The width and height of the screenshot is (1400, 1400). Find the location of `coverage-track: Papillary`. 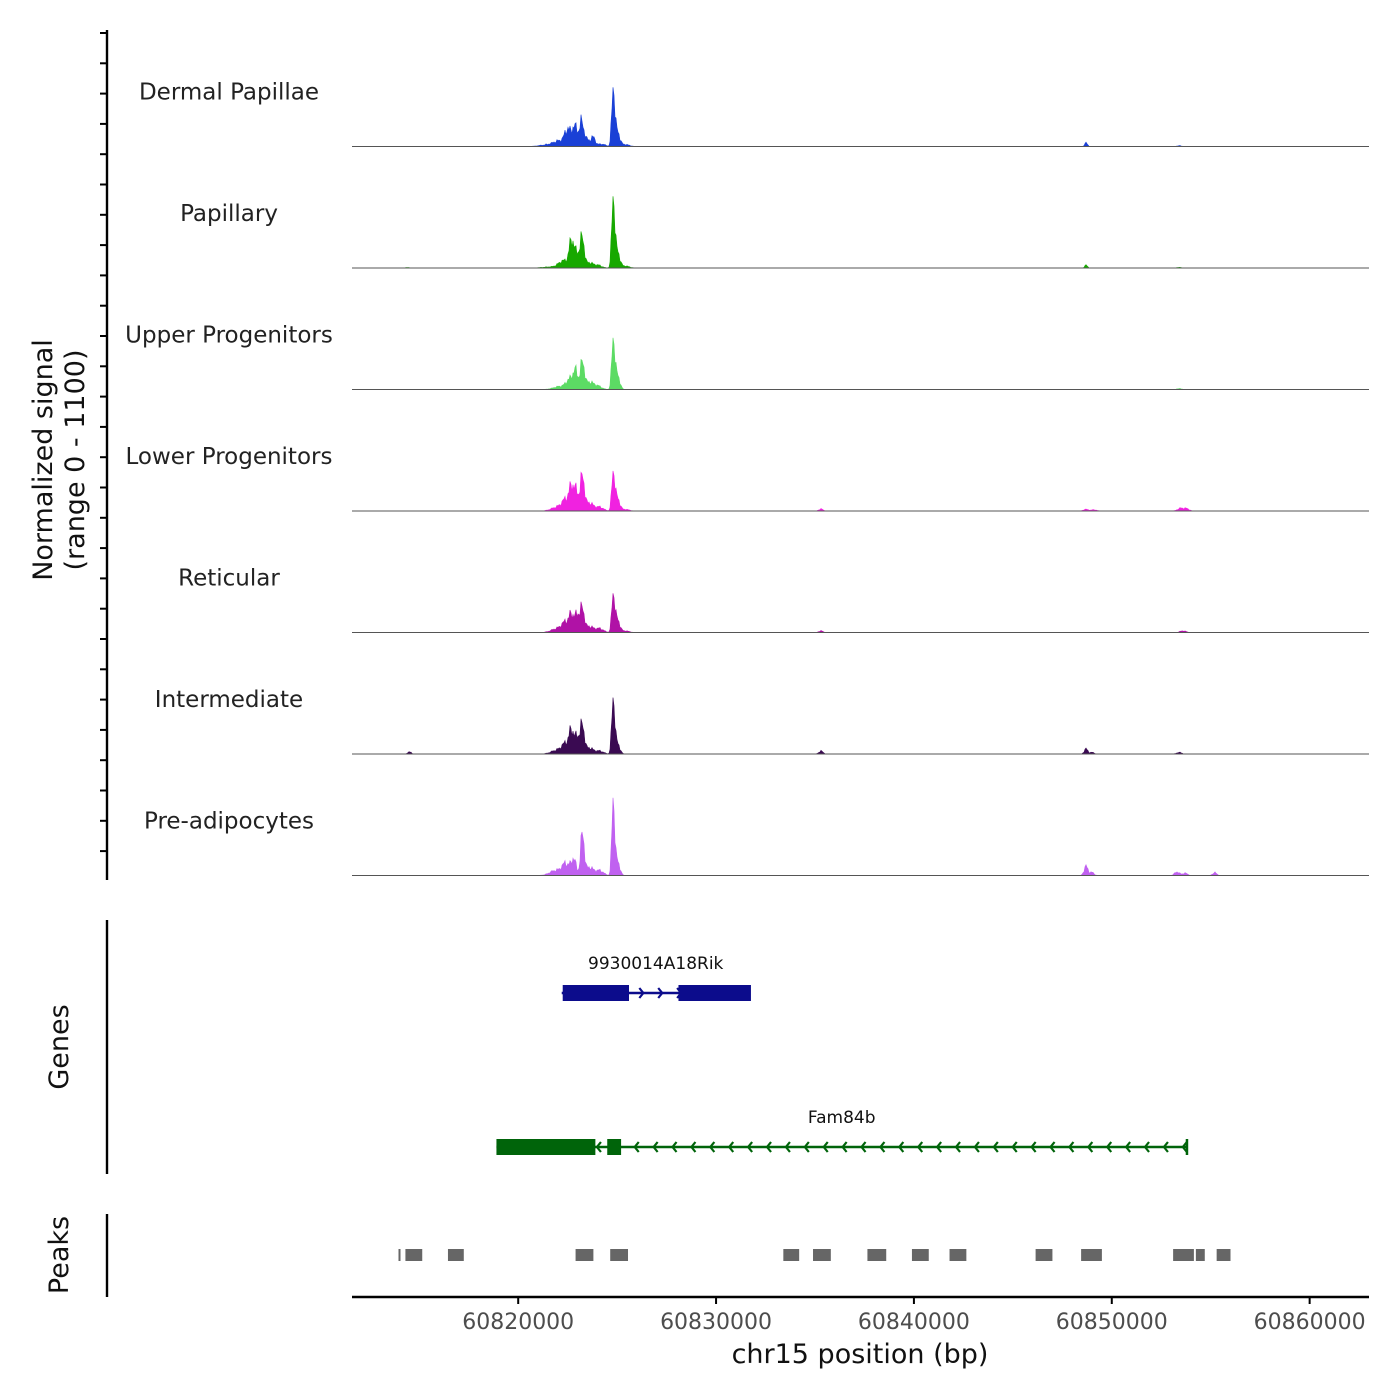

coverage-track: Papillary is located at coordinates (774, 232).